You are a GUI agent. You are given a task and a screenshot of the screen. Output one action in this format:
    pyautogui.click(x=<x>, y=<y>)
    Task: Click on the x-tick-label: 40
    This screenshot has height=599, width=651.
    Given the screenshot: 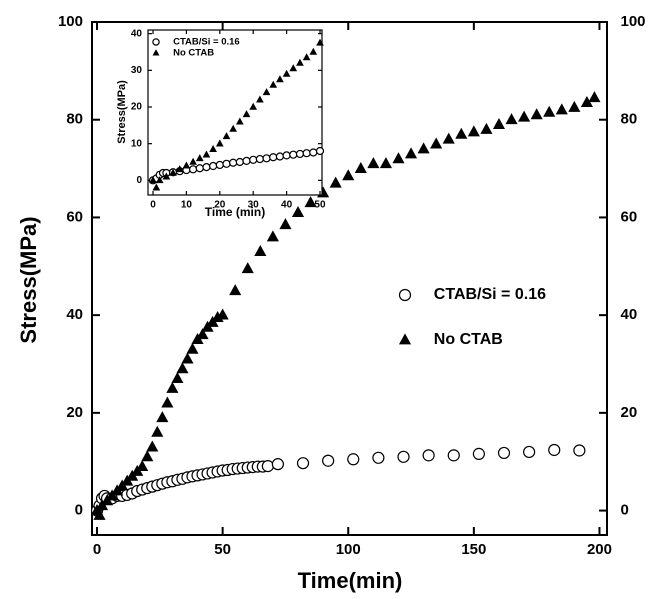 What is the action you would take?
    pyautogui.click(x=287, y=205)
    